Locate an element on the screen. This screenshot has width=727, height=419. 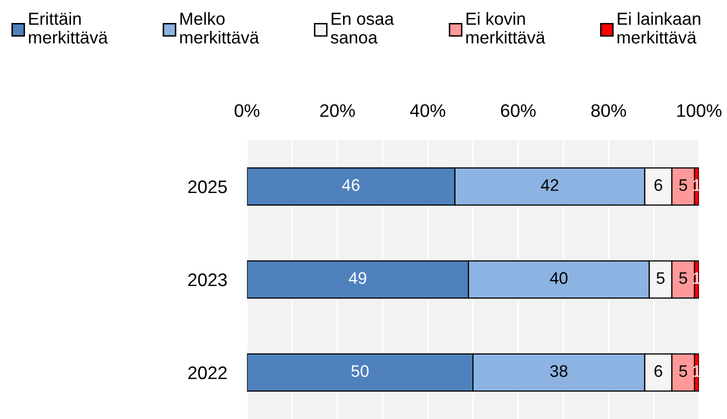
legend-label: En osaa sanoa is located at coordinates (362, 28).